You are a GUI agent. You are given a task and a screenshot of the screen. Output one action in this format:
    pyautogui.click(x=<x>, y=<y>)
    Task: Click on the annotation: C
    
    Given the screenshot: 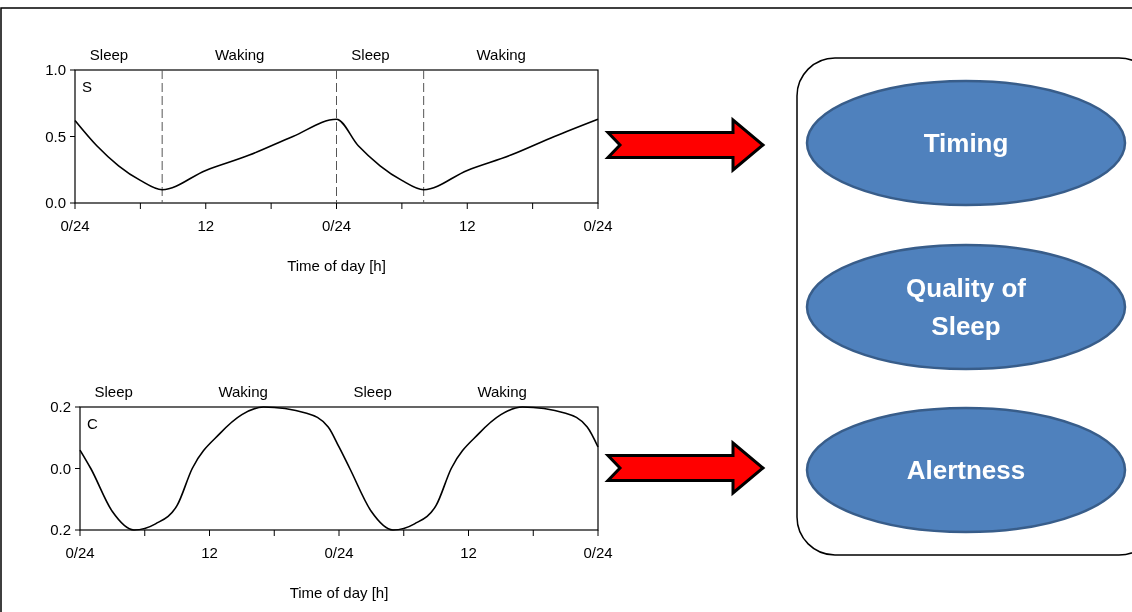 What is the action you would take?
    pyautogui.click(x=92, y=423)
    